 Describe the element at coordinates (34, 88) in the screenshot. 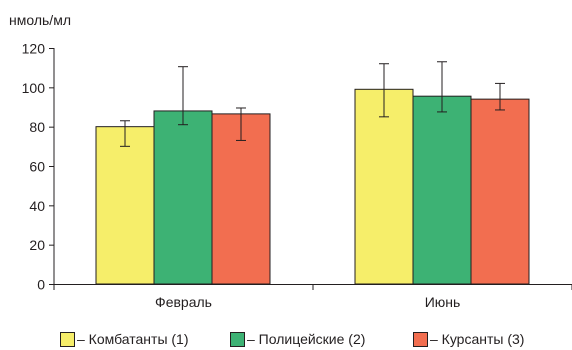

I see `y-tick-label: 100` at that location.